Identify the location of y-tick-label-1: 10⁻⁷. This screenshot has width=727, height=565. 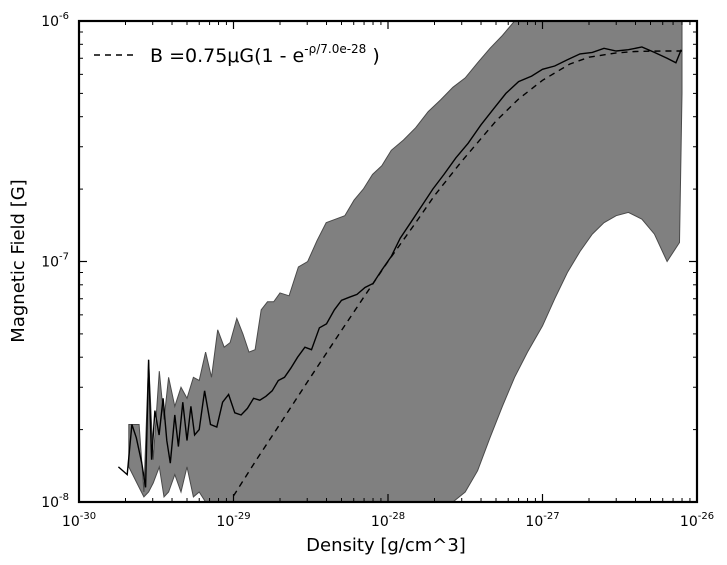
(55, 261).